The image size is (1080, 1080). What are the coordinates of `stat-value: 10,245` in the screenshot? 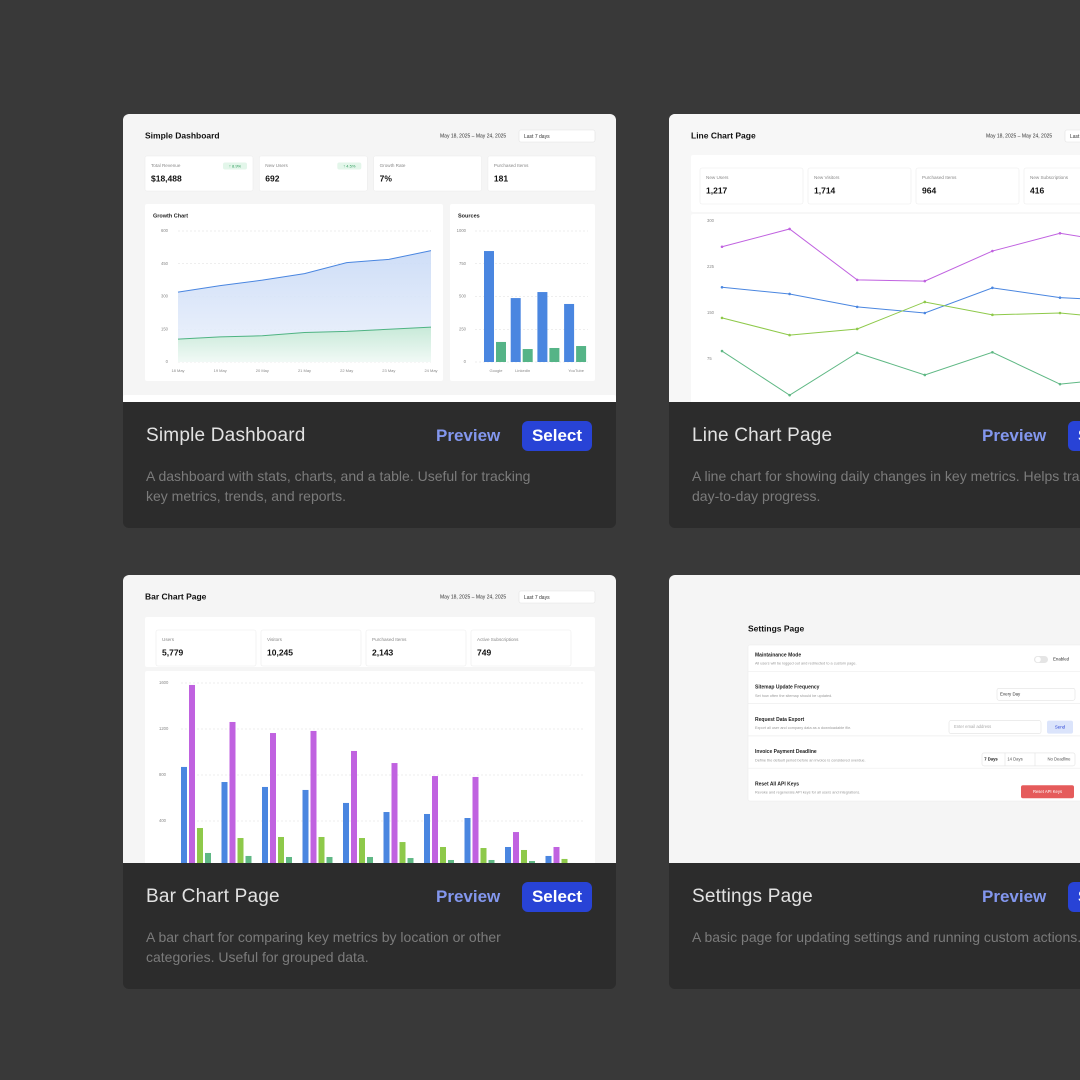 It's located at (280, 652).